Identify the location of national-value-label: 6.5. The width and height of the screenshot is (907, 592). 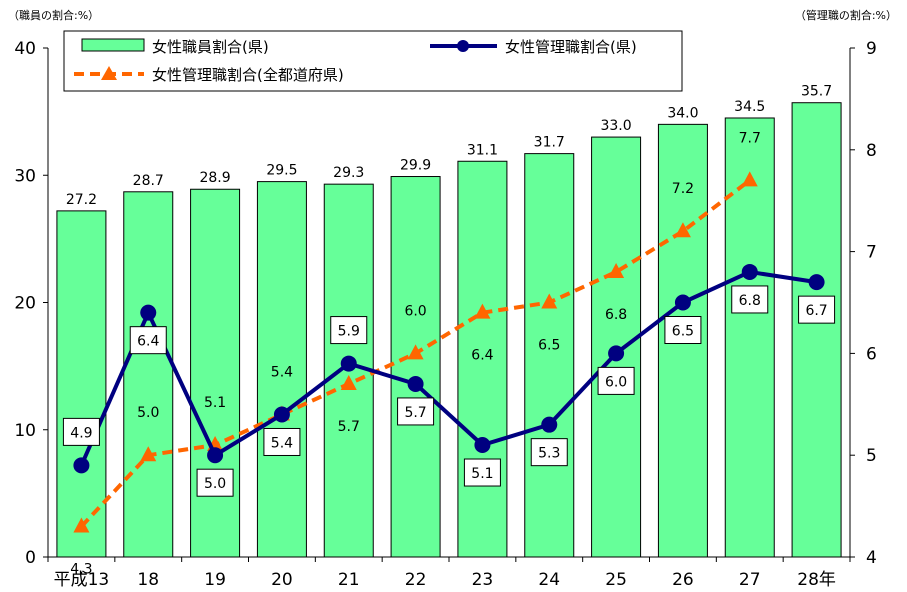
(549, 346).